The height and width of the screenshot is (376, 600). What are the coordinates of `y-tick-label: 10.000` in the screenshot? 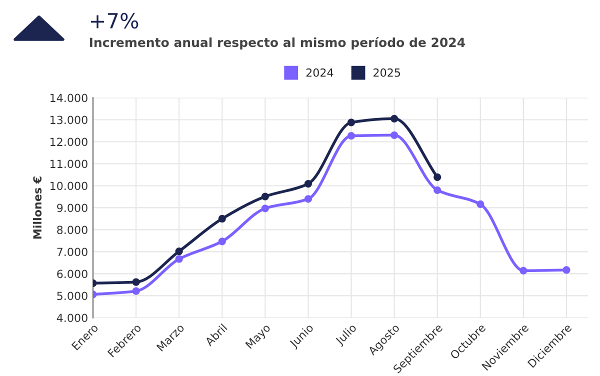 It's located at (69, 186).